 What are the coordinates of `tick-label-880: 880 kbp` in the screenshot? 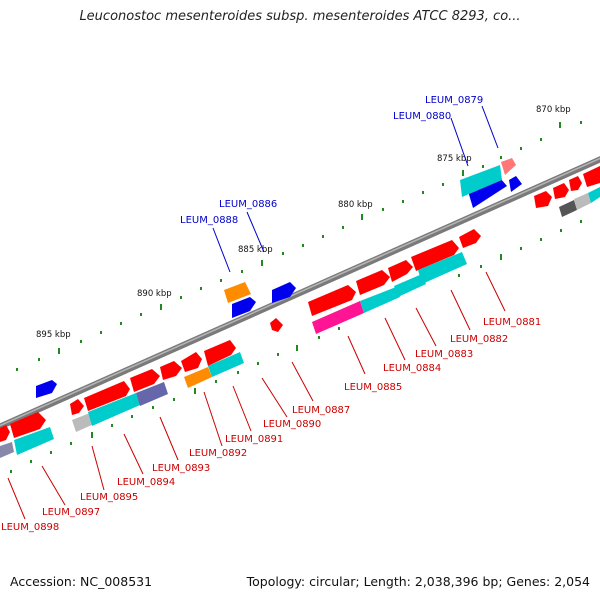 It's located at (355, 205).